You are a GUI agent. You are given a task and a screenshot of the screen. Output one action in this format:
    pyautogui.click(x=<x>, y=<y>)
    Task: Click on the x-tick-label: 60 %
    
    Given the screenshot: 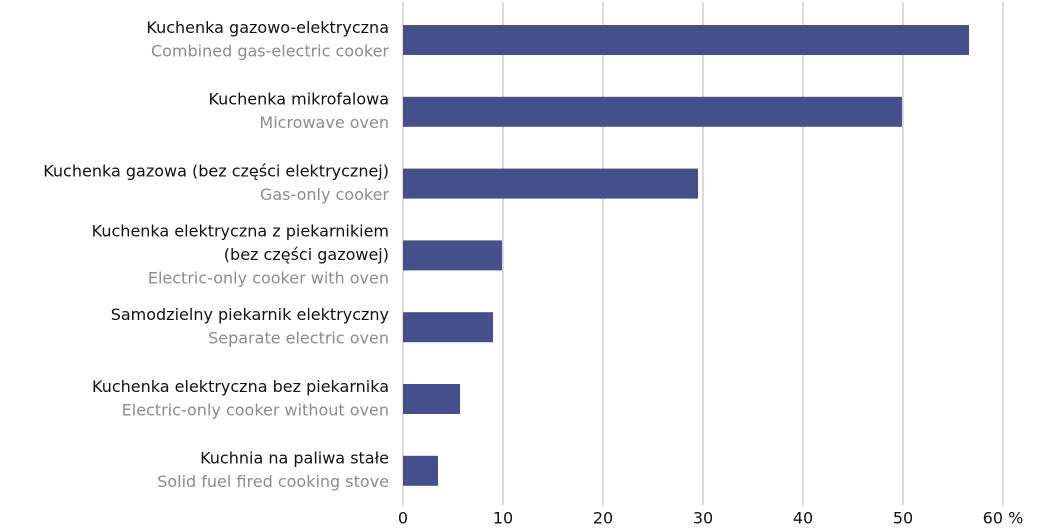 What is the action you would take?
    pyautogui.click(x=1003, y=518)
    